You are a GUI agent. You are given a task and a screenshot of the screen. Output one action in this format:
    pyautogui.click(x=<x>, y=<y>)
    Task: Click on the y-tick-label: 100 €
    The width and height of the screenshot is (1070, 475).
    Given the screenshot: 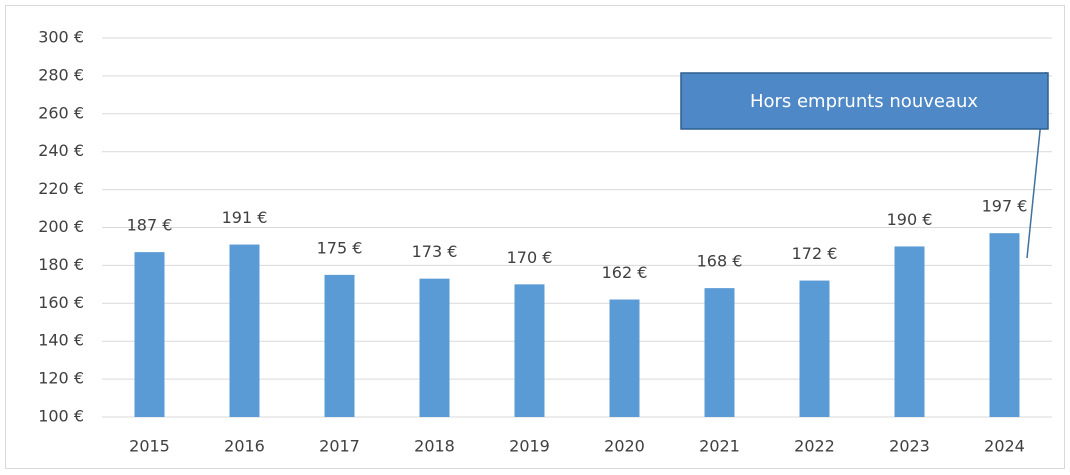 What is the action you would take?
    pyautogui.click(x=61, y=416)
    